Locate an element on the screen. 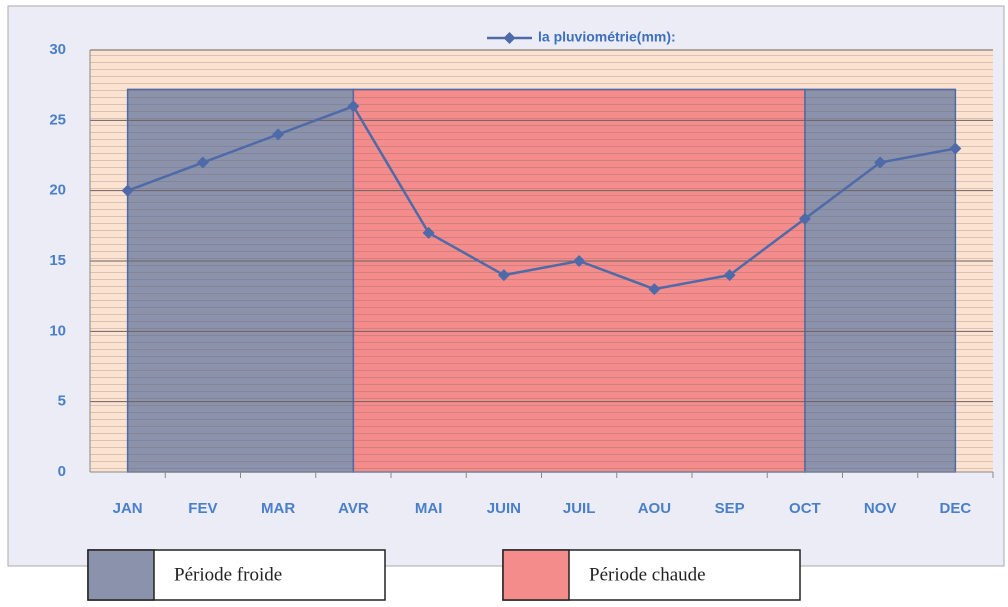 The width and height of the screenshot is (1008, 607). legend-label: la pluviométrie(mm): is located at coordinates (607, 37).